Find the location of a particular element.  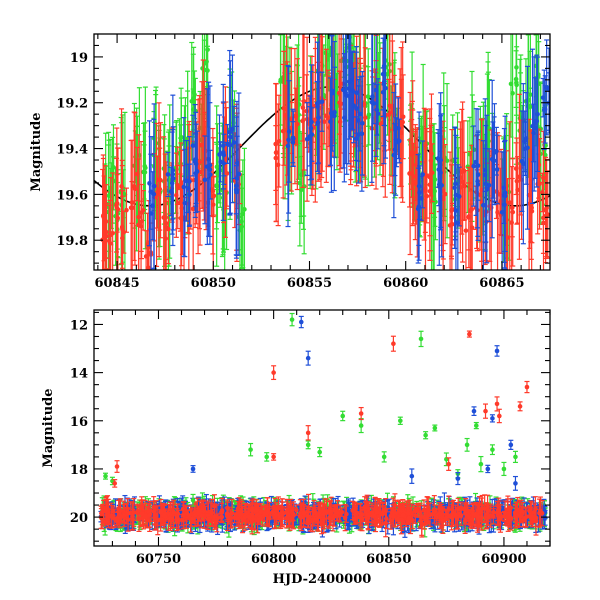

y-tick-label: 19.2 is located at coordinates (72, 104).